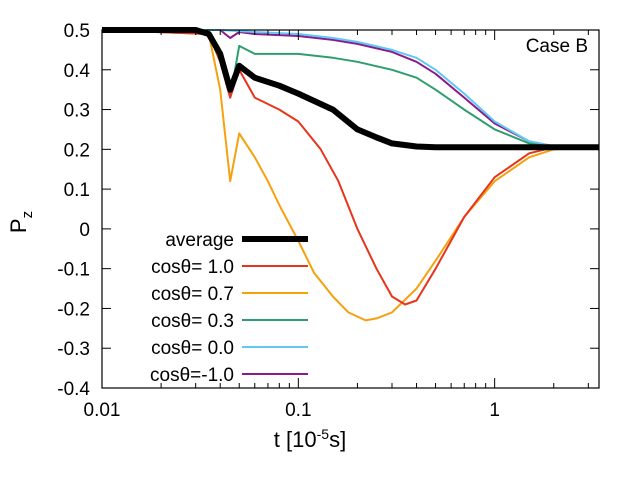  I want to click on y-tick-label: 0.5, so click(77, 31).